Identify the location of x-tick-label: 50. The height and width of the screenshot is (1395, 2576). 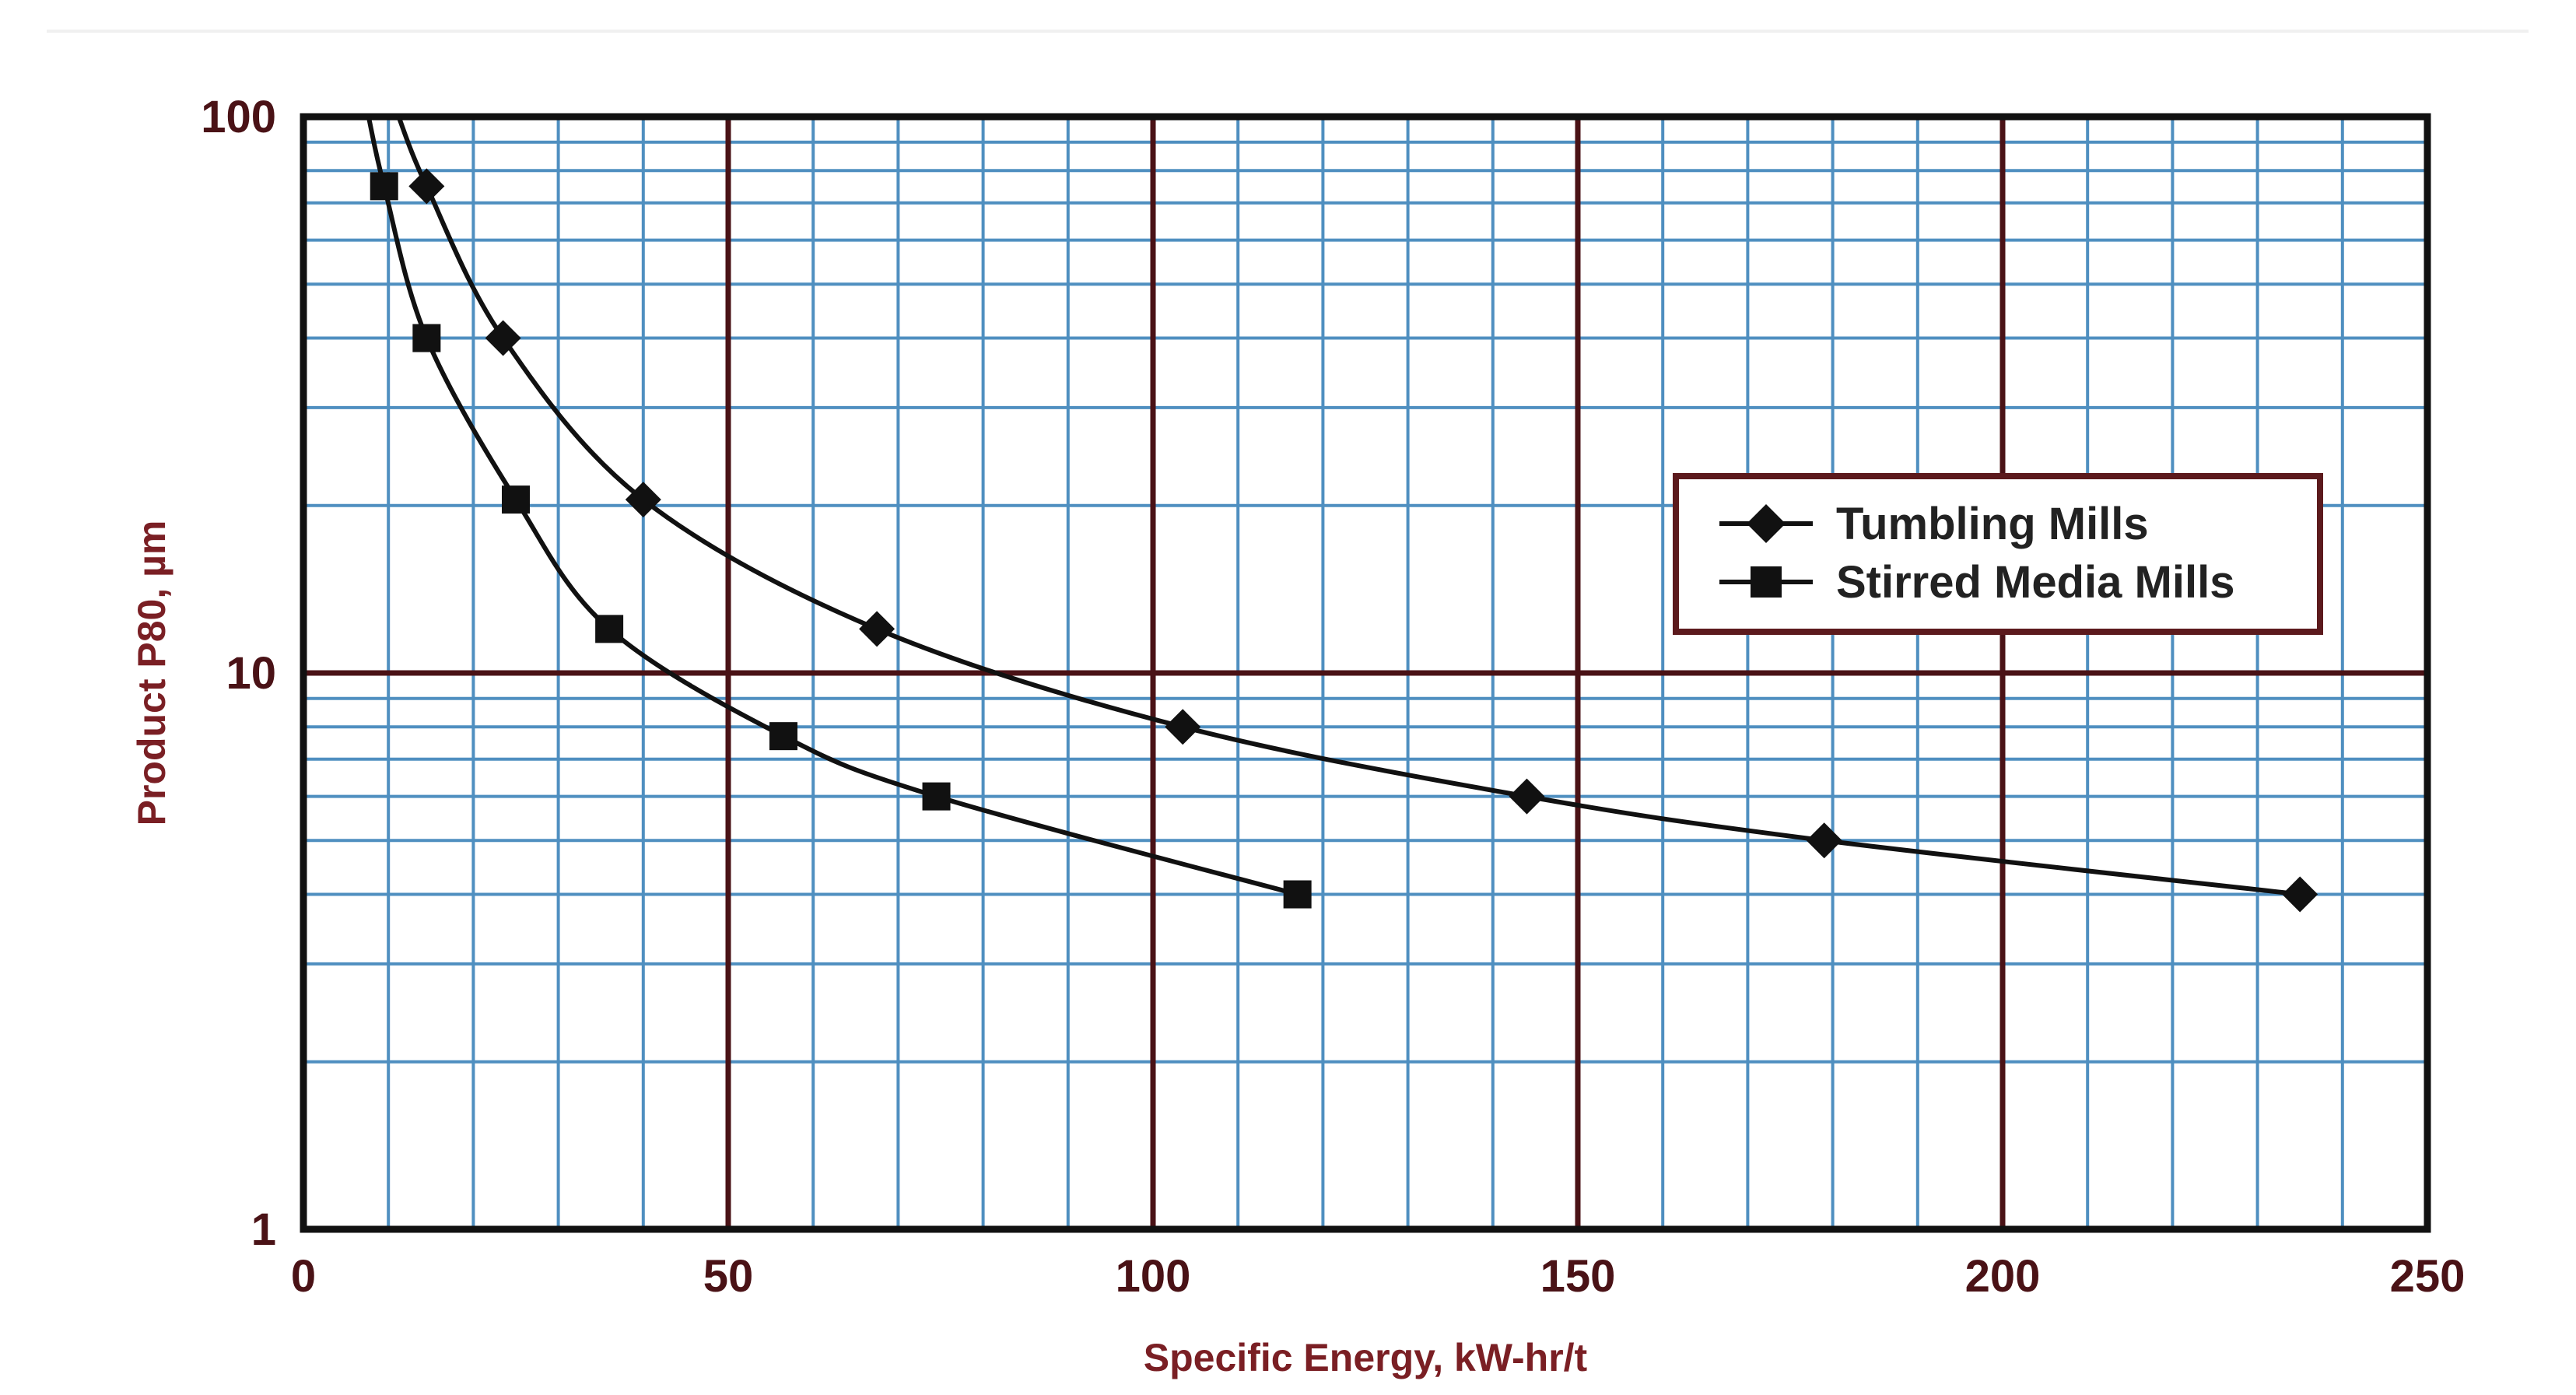
(729, 1276).